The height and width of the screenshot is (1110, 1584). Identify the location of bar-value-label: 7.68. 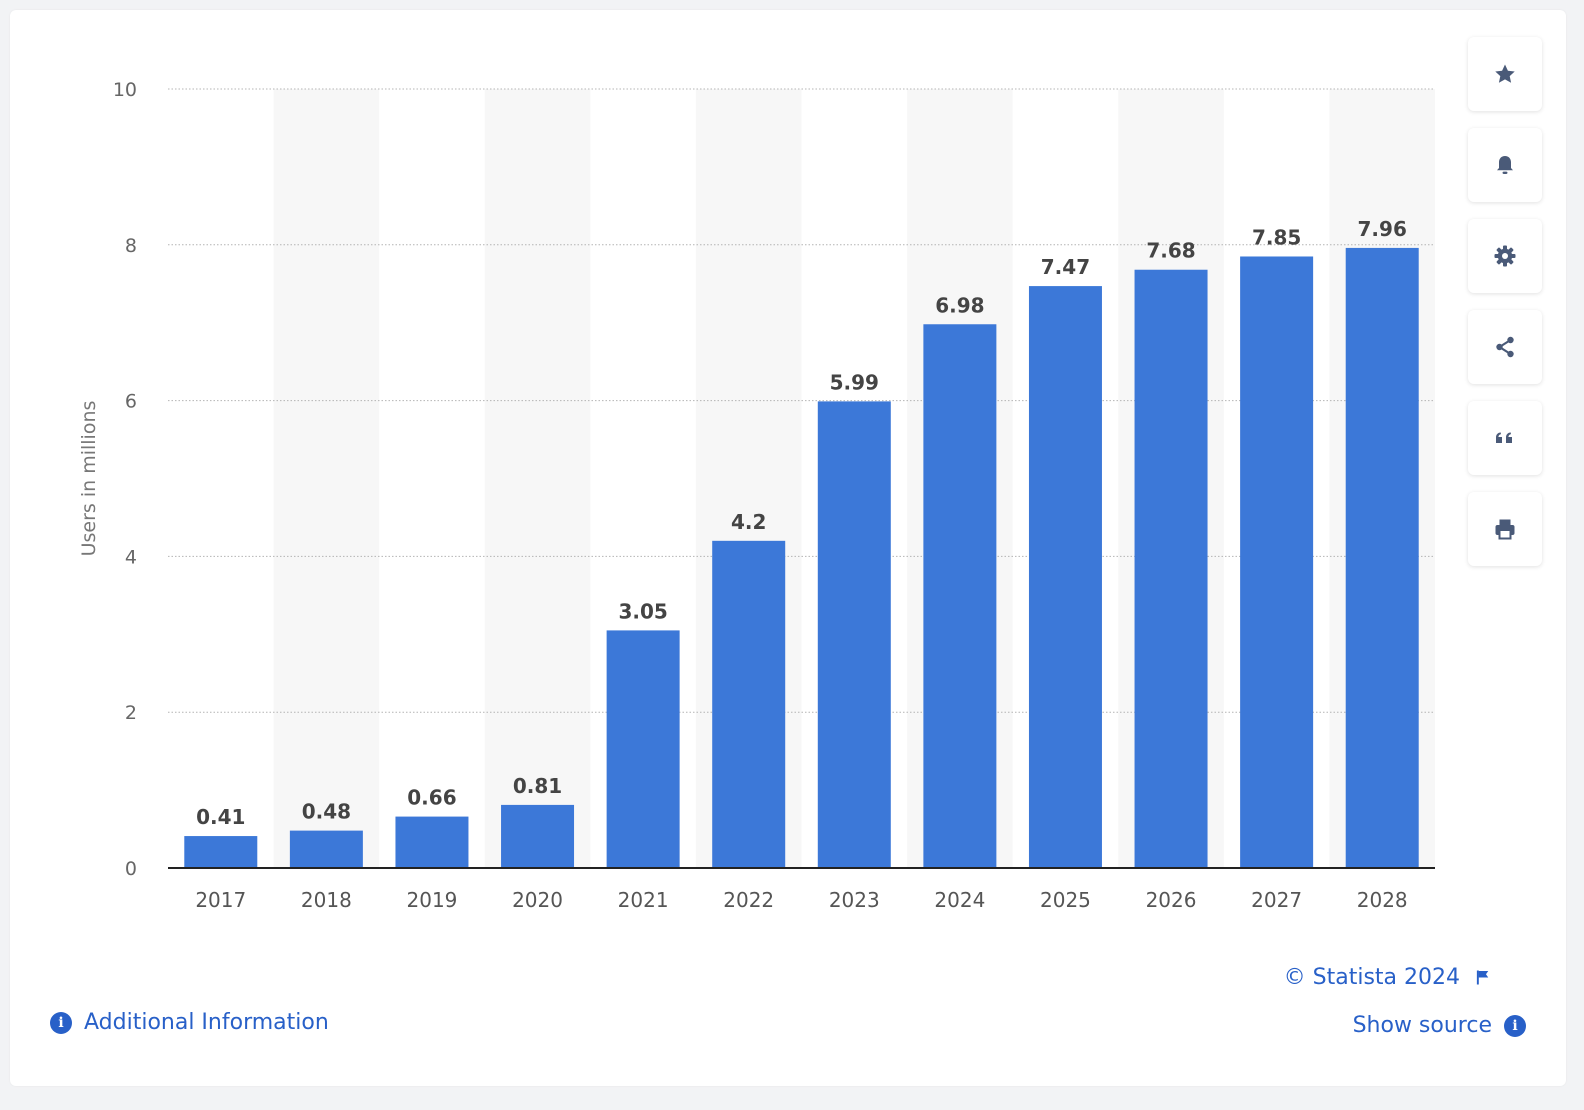
(1170, 251).